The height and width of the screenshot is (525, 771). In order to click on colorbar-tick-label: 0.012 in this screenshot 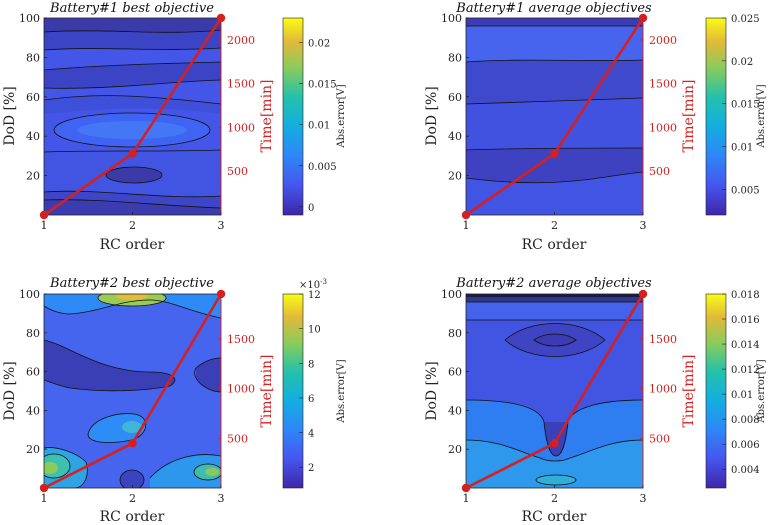, I will do `click(745, 370)`.